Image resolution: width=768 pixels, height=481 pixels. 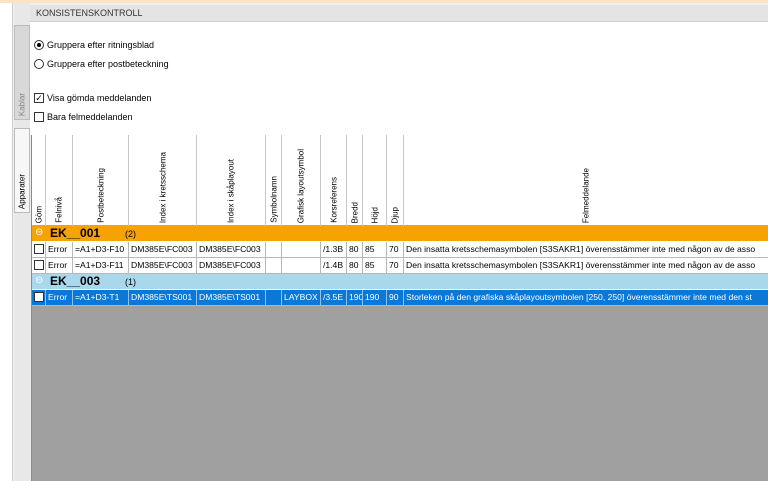 I want to click on column-label: Grafisk layoutsymbol, so click(x=301, y=185).